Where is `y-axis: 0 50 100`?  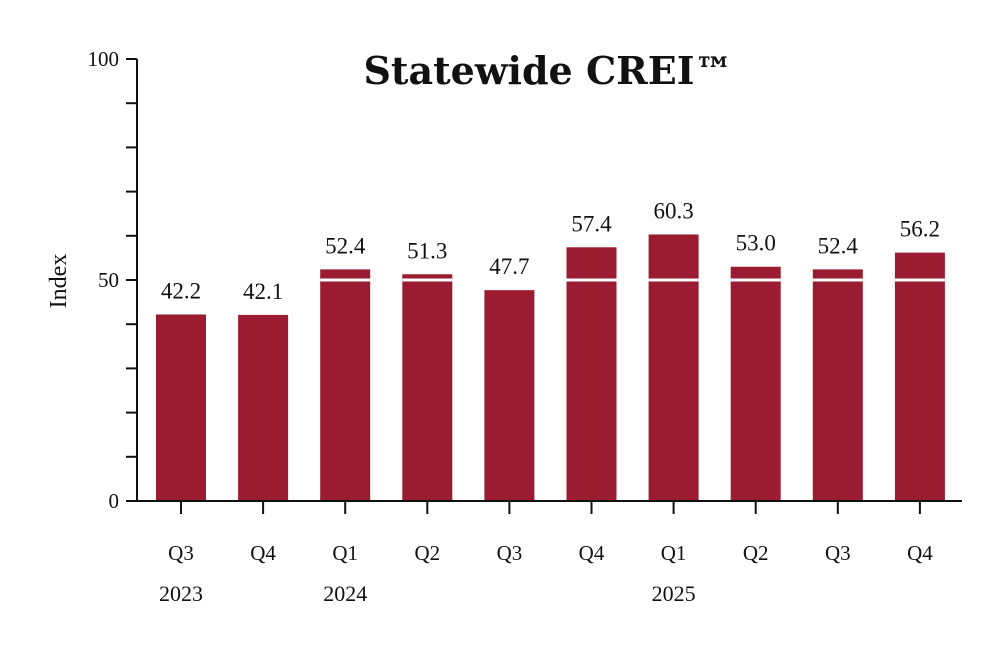 y-axis: 0 50 100 is located at coordinates (113, 280).